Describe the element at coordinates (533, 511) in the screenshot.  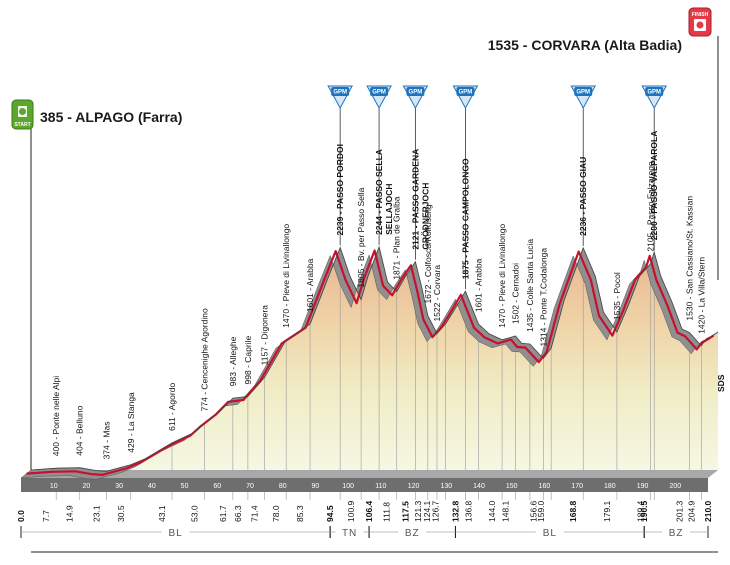
I see `km-label: 156.6` at that location.